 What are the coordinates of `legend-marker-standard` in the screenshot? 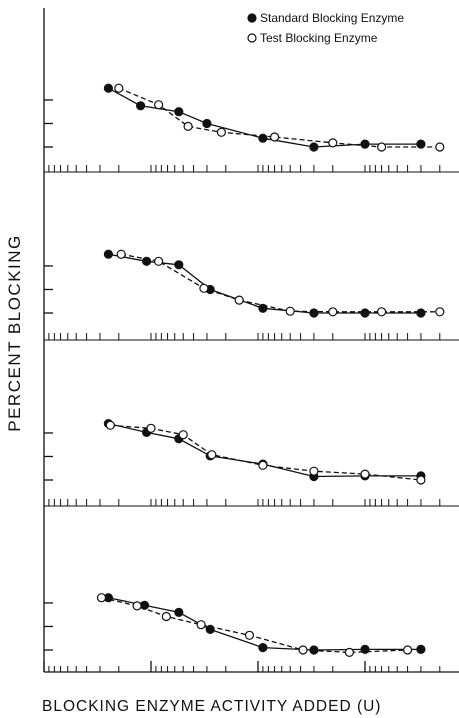 It's located at (252, 18).